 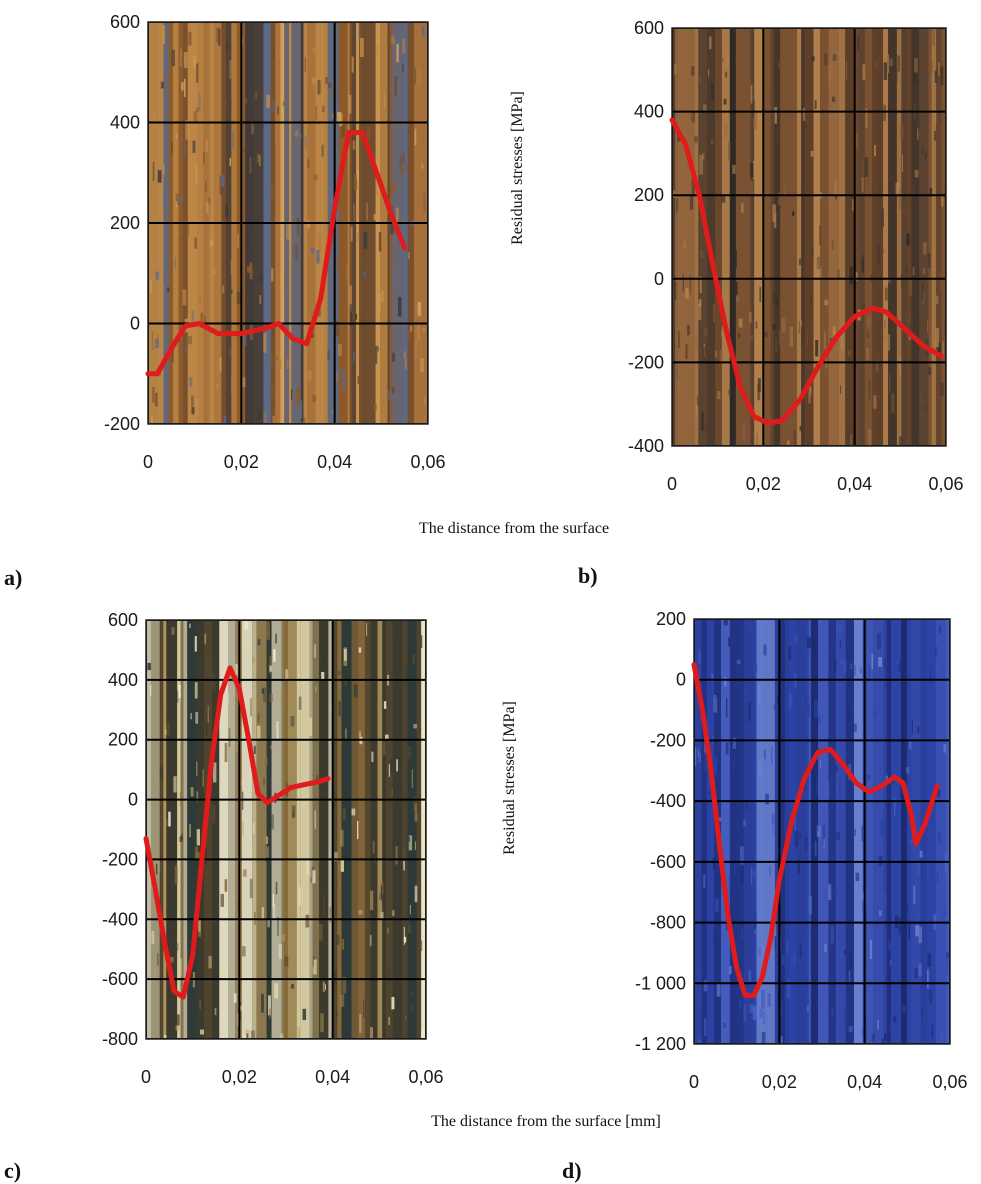 What do you see at coordinates (276, 253) in the screenshot?
I see `stress-curve-a` at bounding box center [276, 253].